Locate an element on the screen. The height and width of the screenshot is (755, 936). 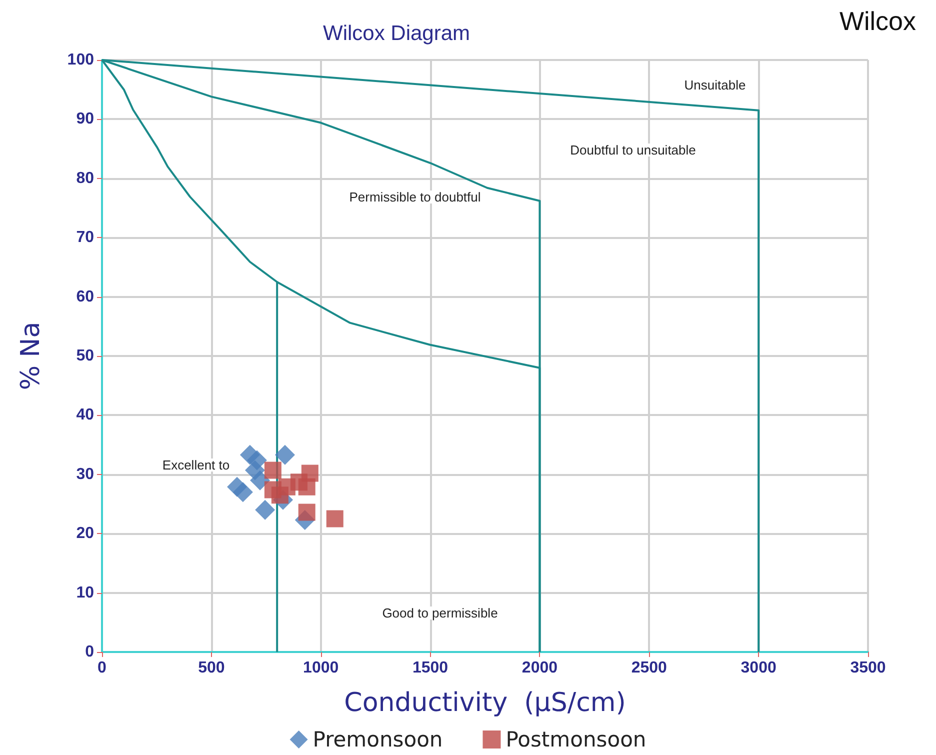
x-tick-label: 3000 is located at coordinates (758, 668).